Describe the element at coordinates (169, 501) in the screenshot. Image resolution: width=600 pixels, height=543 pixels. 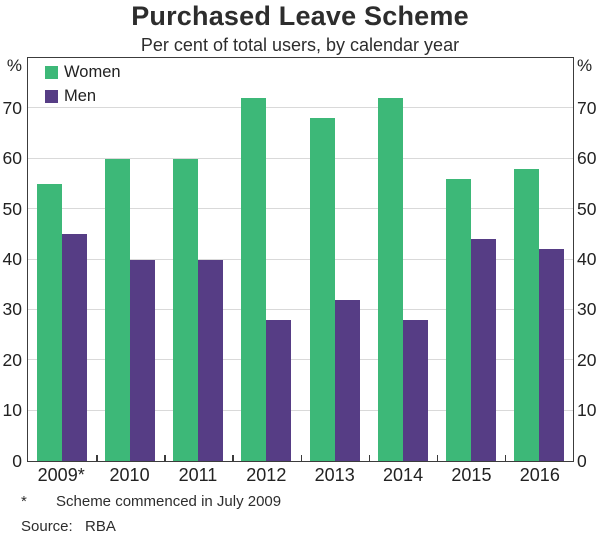
I see `footnote-text: Scheme commenced in July 2009` at that location.